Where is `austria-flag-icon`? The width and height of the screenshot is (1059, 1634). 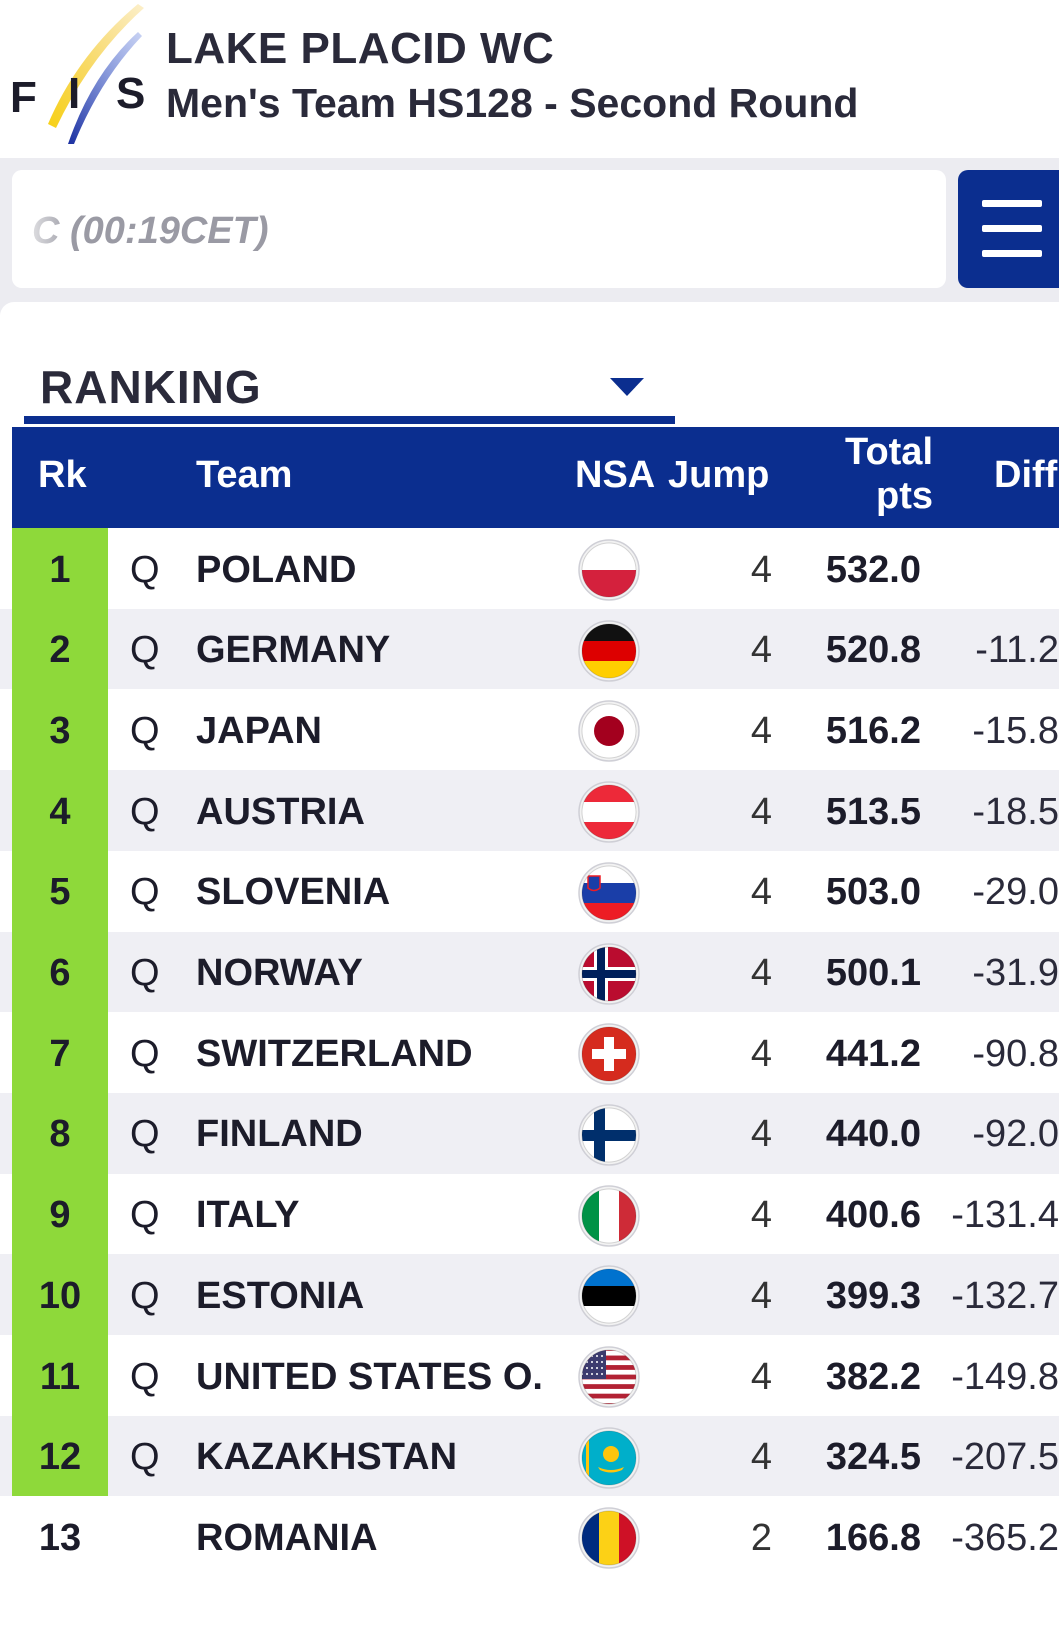 austria-flag-icon is located at coordinates (609, 812).